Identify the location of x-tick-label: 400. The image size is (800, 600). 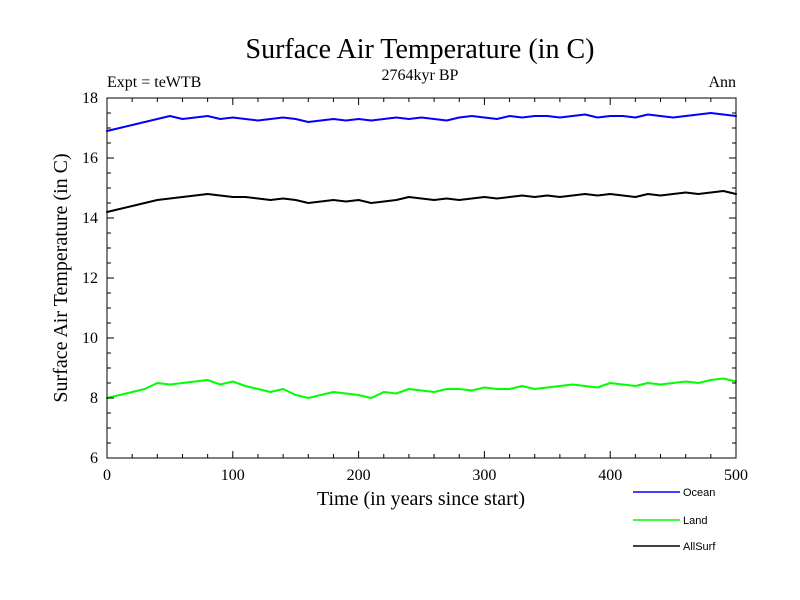
(610, 475).